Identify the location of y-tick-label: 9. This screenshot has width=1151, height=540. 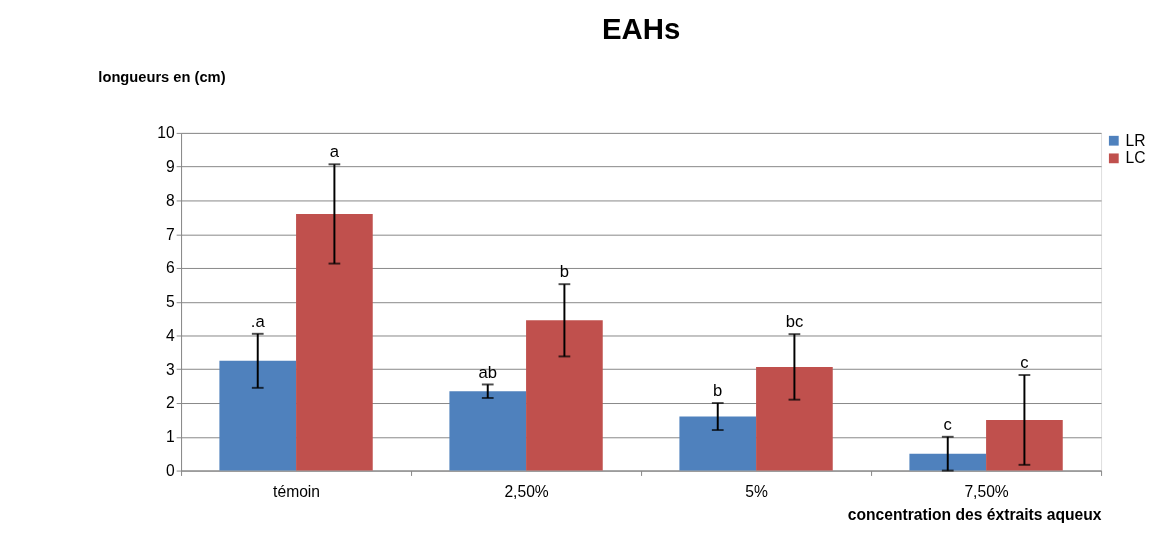
(170, 167).